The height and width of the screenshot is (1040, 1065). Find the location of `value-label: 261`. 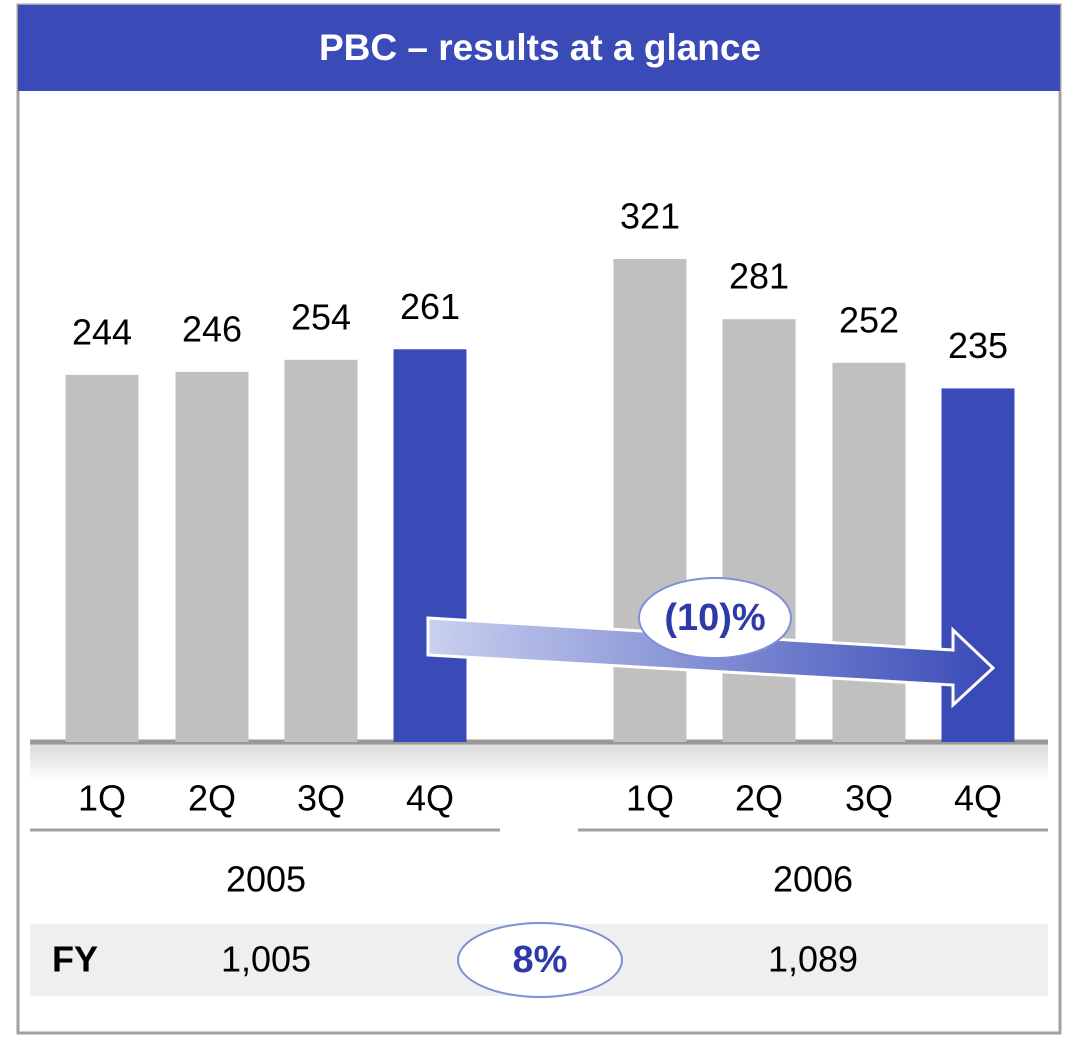

value-label: 261 is located at coordinates (430, 306).